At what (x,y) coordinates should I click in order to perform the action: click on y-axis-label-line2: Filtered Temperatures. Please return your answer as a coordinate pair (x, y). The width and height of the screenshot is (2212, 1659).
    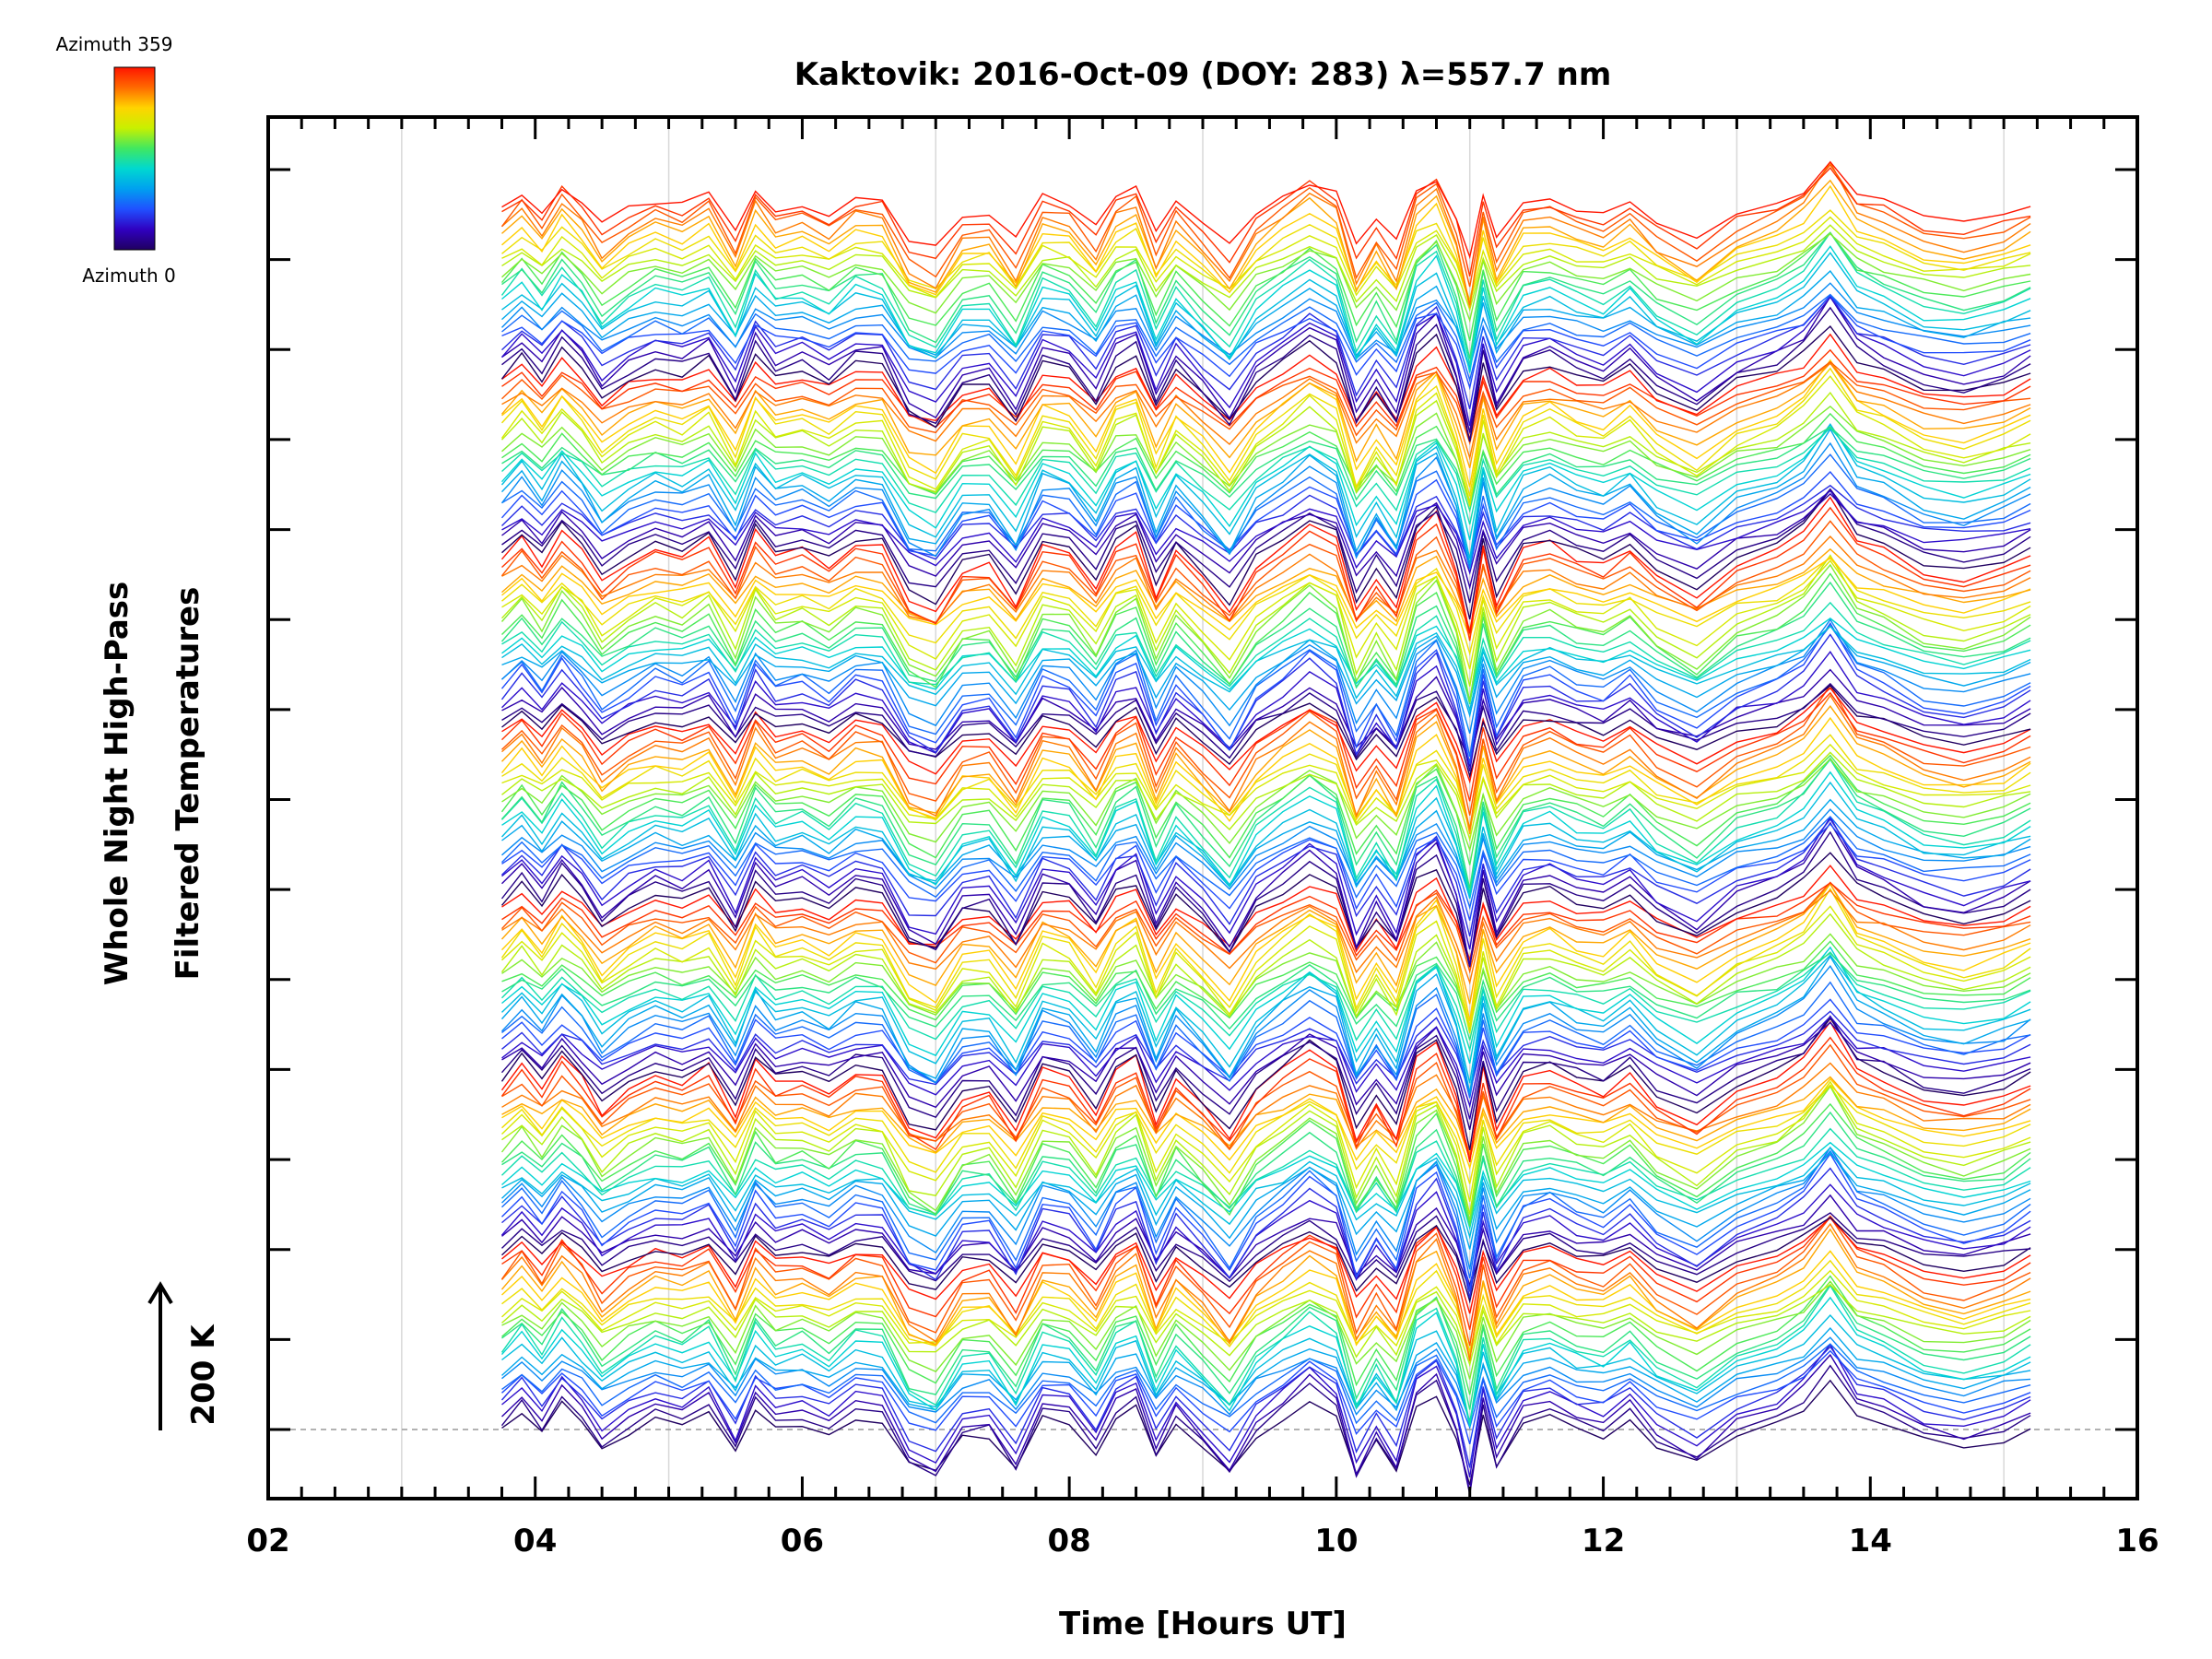
    Looking at the image, I should click on (188, 784).